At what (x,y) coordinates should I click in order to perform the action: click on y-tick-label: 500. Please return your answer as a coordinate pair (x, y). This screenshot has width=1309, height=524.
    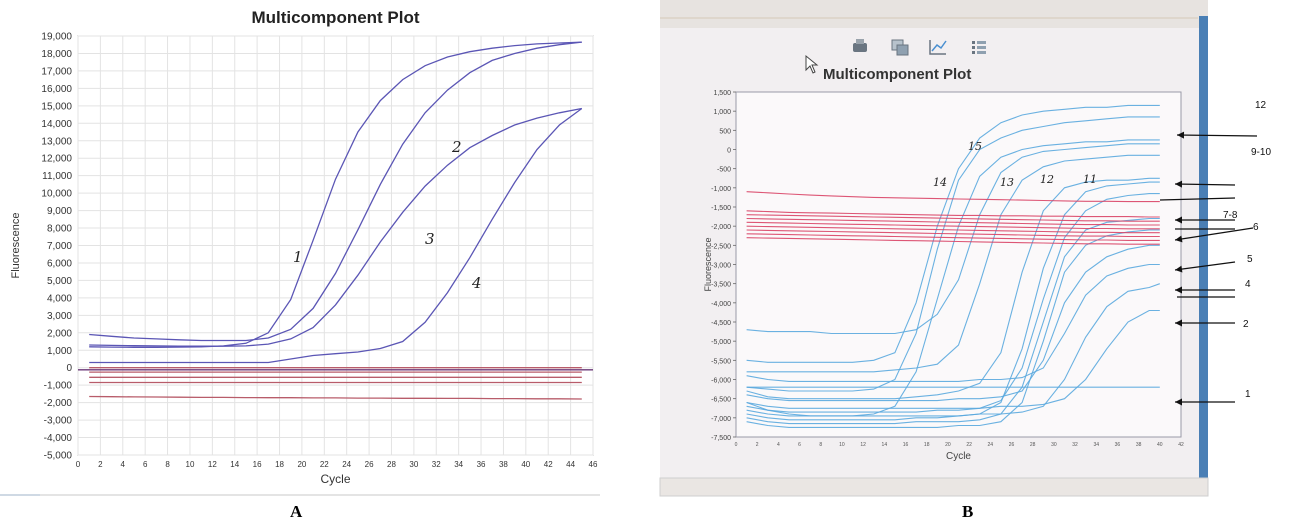
    Looking at the image, I should click on (725, 131).